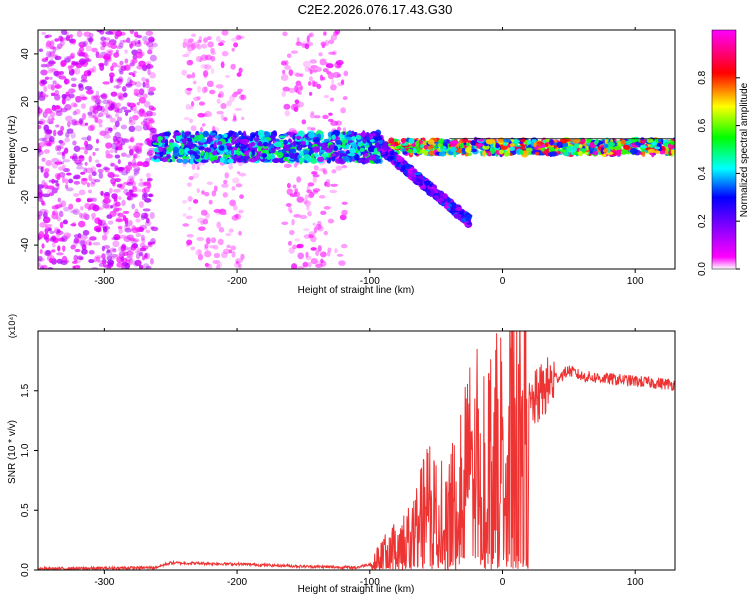 The image size is (750, 600). What do you see at coordinates (702, 125) in the screenshot?
I see `colorbar-tick-label: 0.6` at bounding box center [702, 125].